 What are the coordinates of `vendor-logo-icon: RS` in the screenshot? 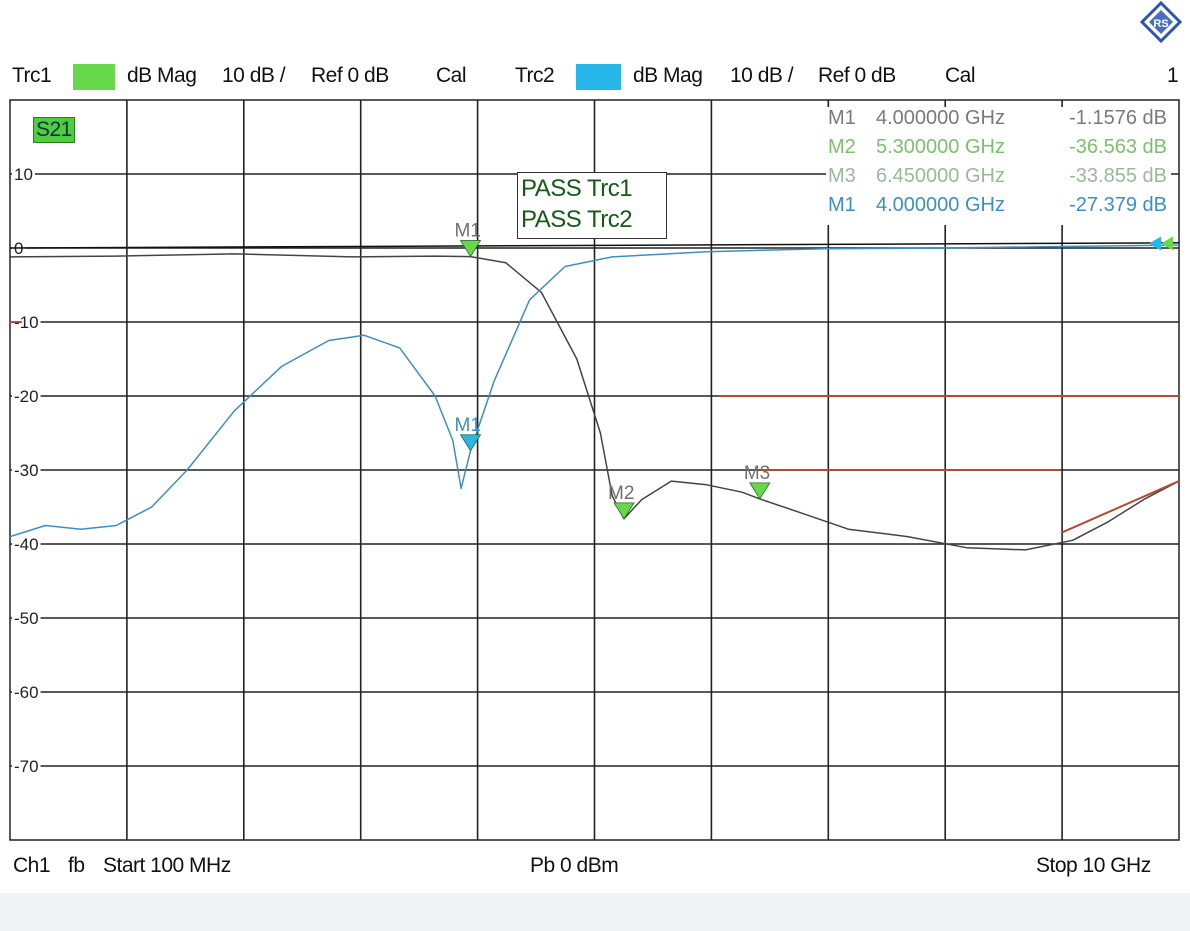 It's located at (1161, 22).